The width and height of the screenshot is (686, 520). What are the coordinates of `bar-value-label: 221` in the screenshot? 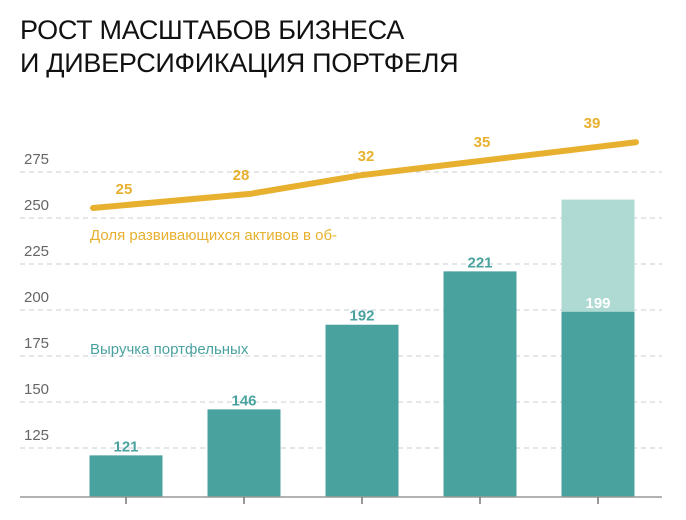 It's located at (479, 262).